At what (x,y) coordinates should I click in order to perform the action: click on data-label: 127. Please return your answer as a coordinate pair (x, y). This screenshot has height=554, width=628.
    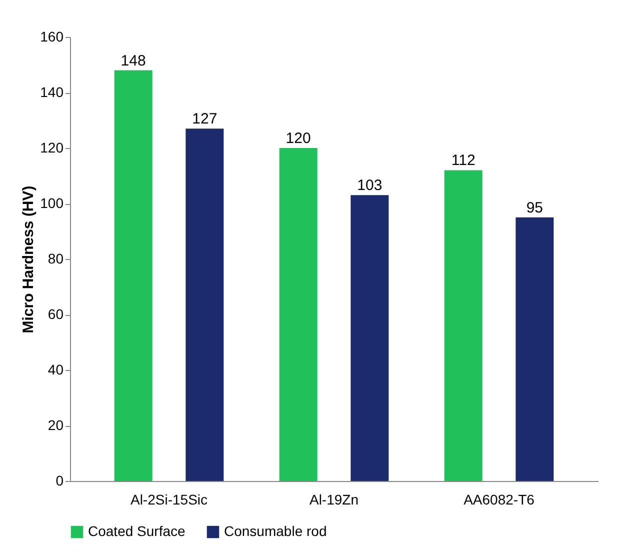
    Looking at the image, I should click on (205, 119).